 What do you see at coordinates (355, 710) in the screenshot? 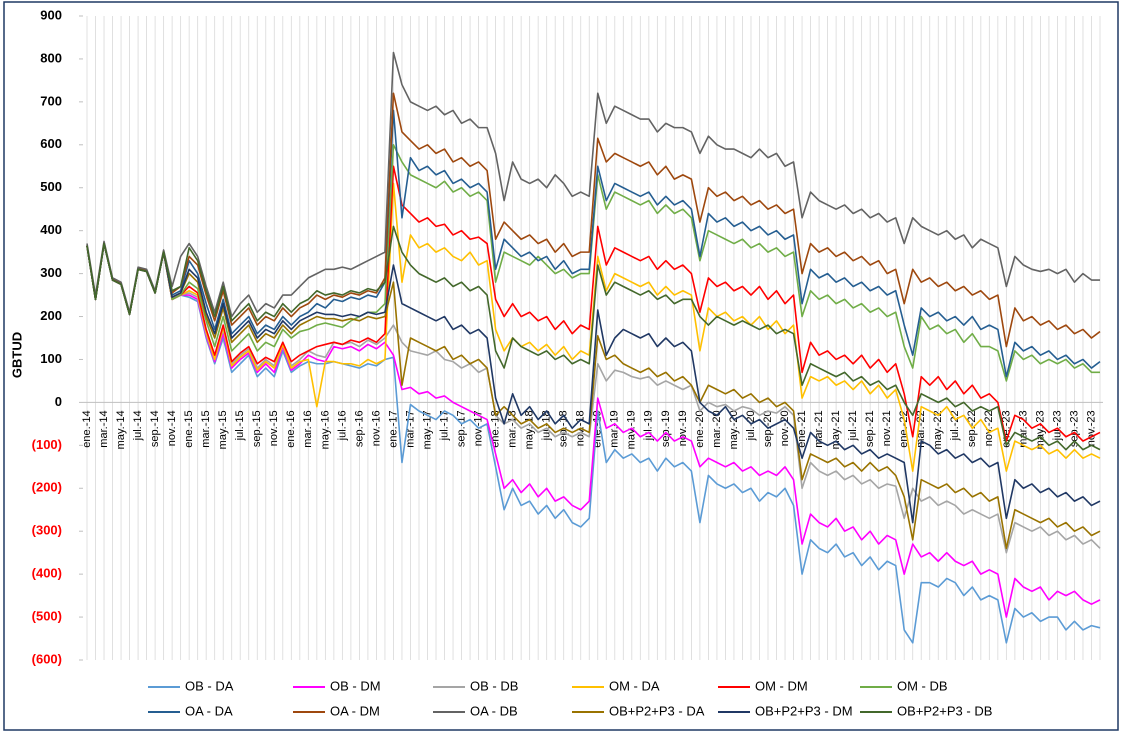
I see `legend-label: OA - DM` at bounding box center [355, 710].